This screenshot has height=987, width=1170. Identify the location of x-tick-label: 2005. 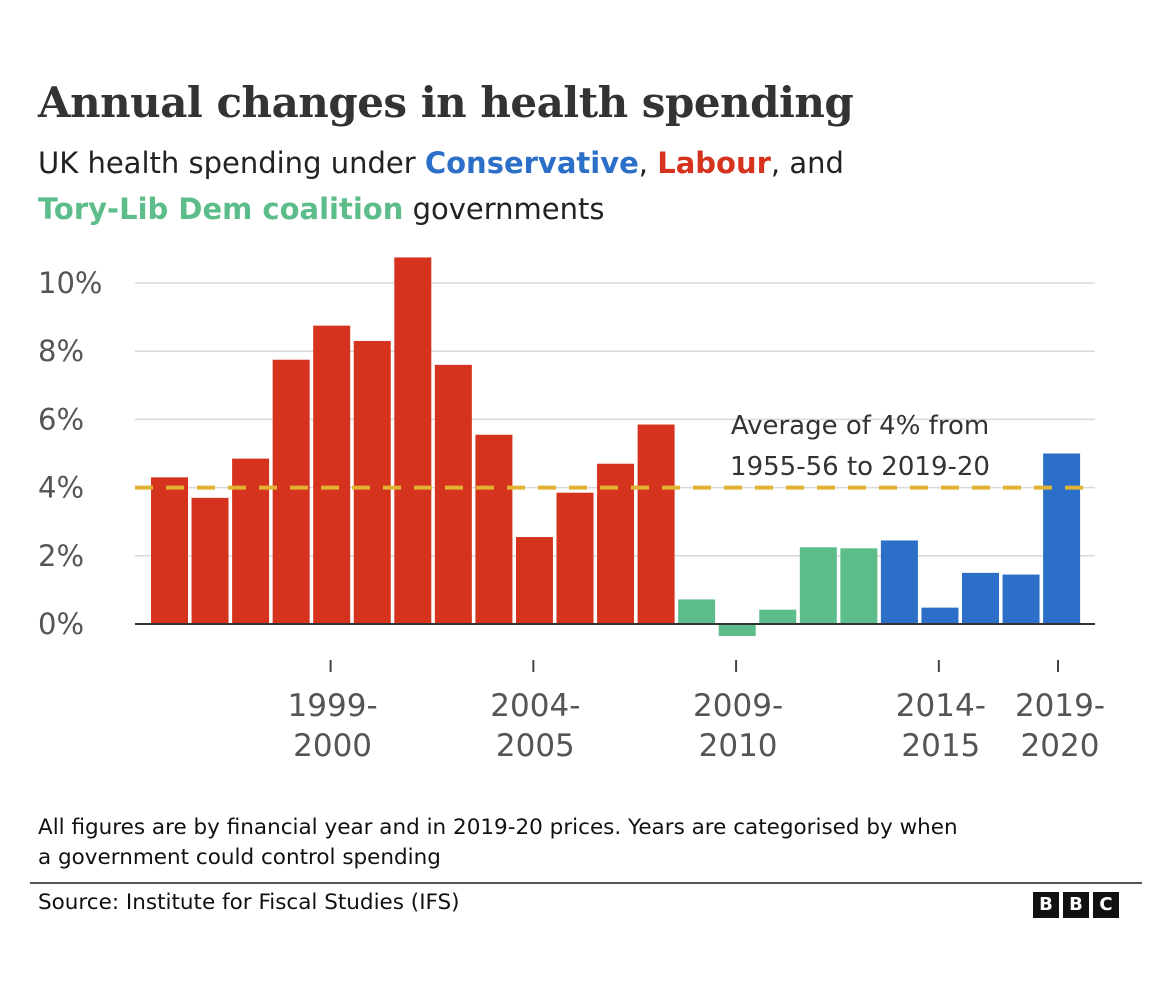
(535, 746).